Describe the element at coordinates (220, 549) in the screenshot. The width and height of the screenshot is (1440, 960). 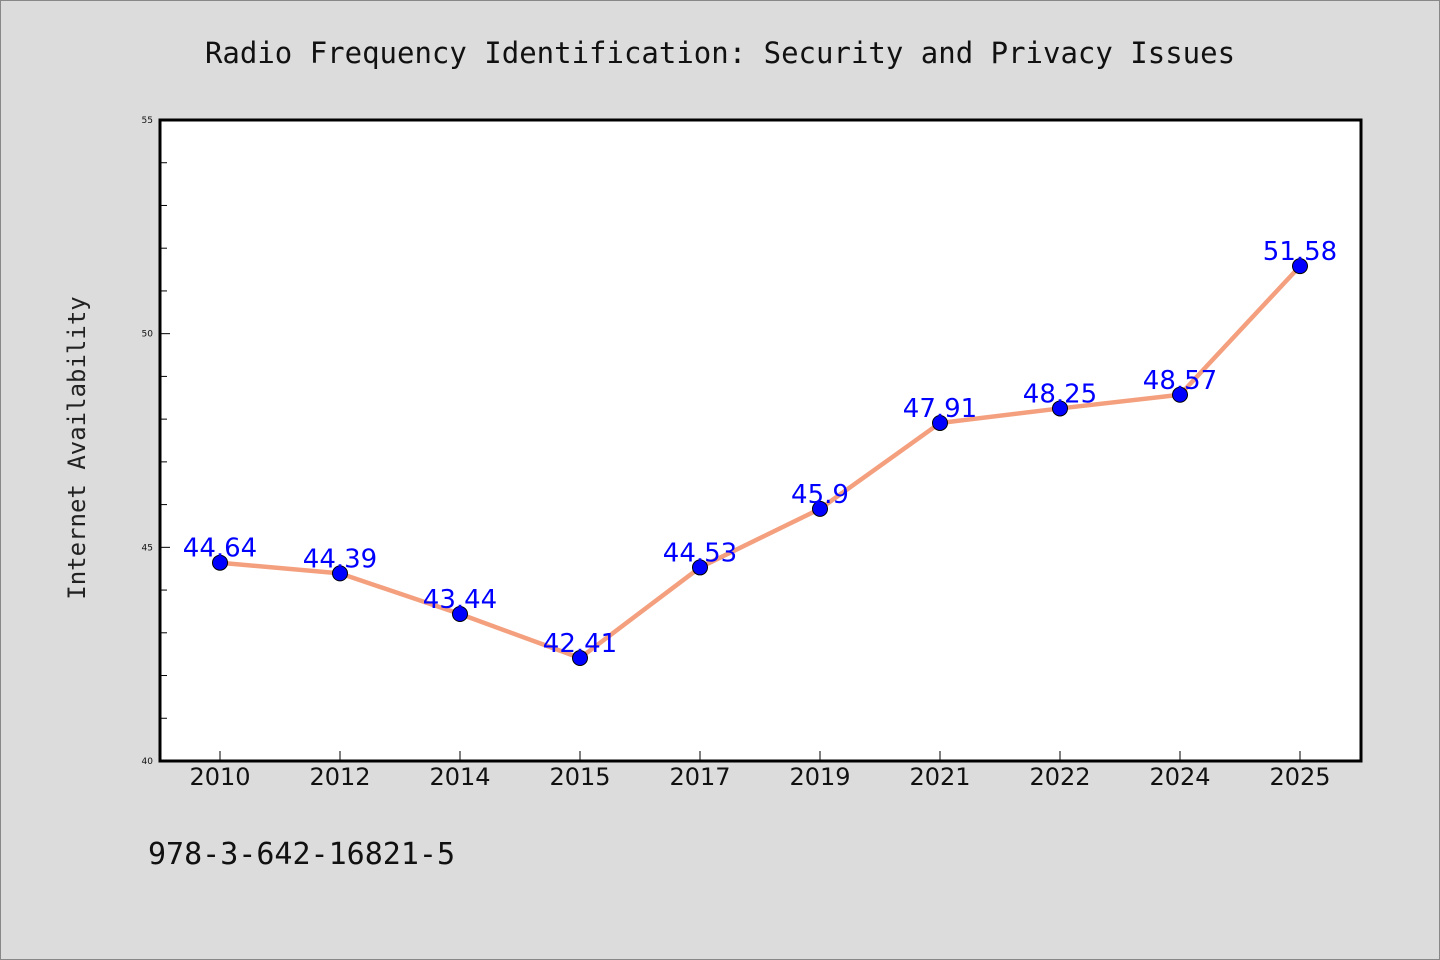
I see `data-label: 44.64` at that location.